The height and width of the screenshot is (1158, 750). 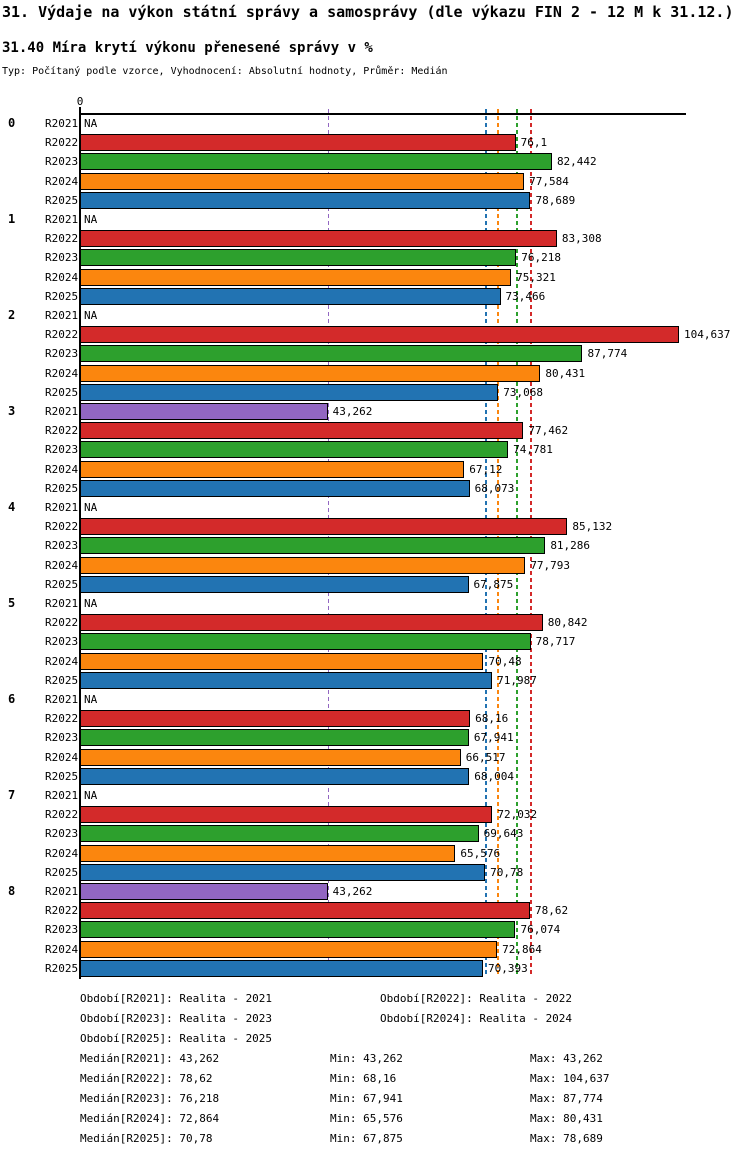 I want to click on legend-period-entry: Období[R2023]: Realita - 2023, so click(x=176, y=1018).